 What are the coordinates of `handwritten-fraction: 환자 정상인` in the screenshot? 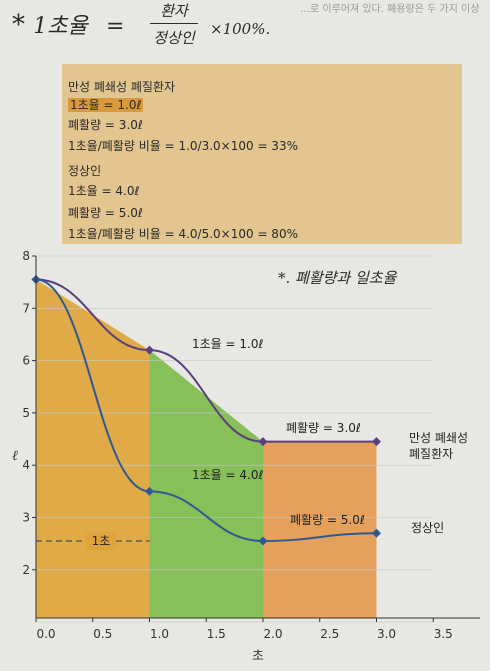 It's located at (174, 24).